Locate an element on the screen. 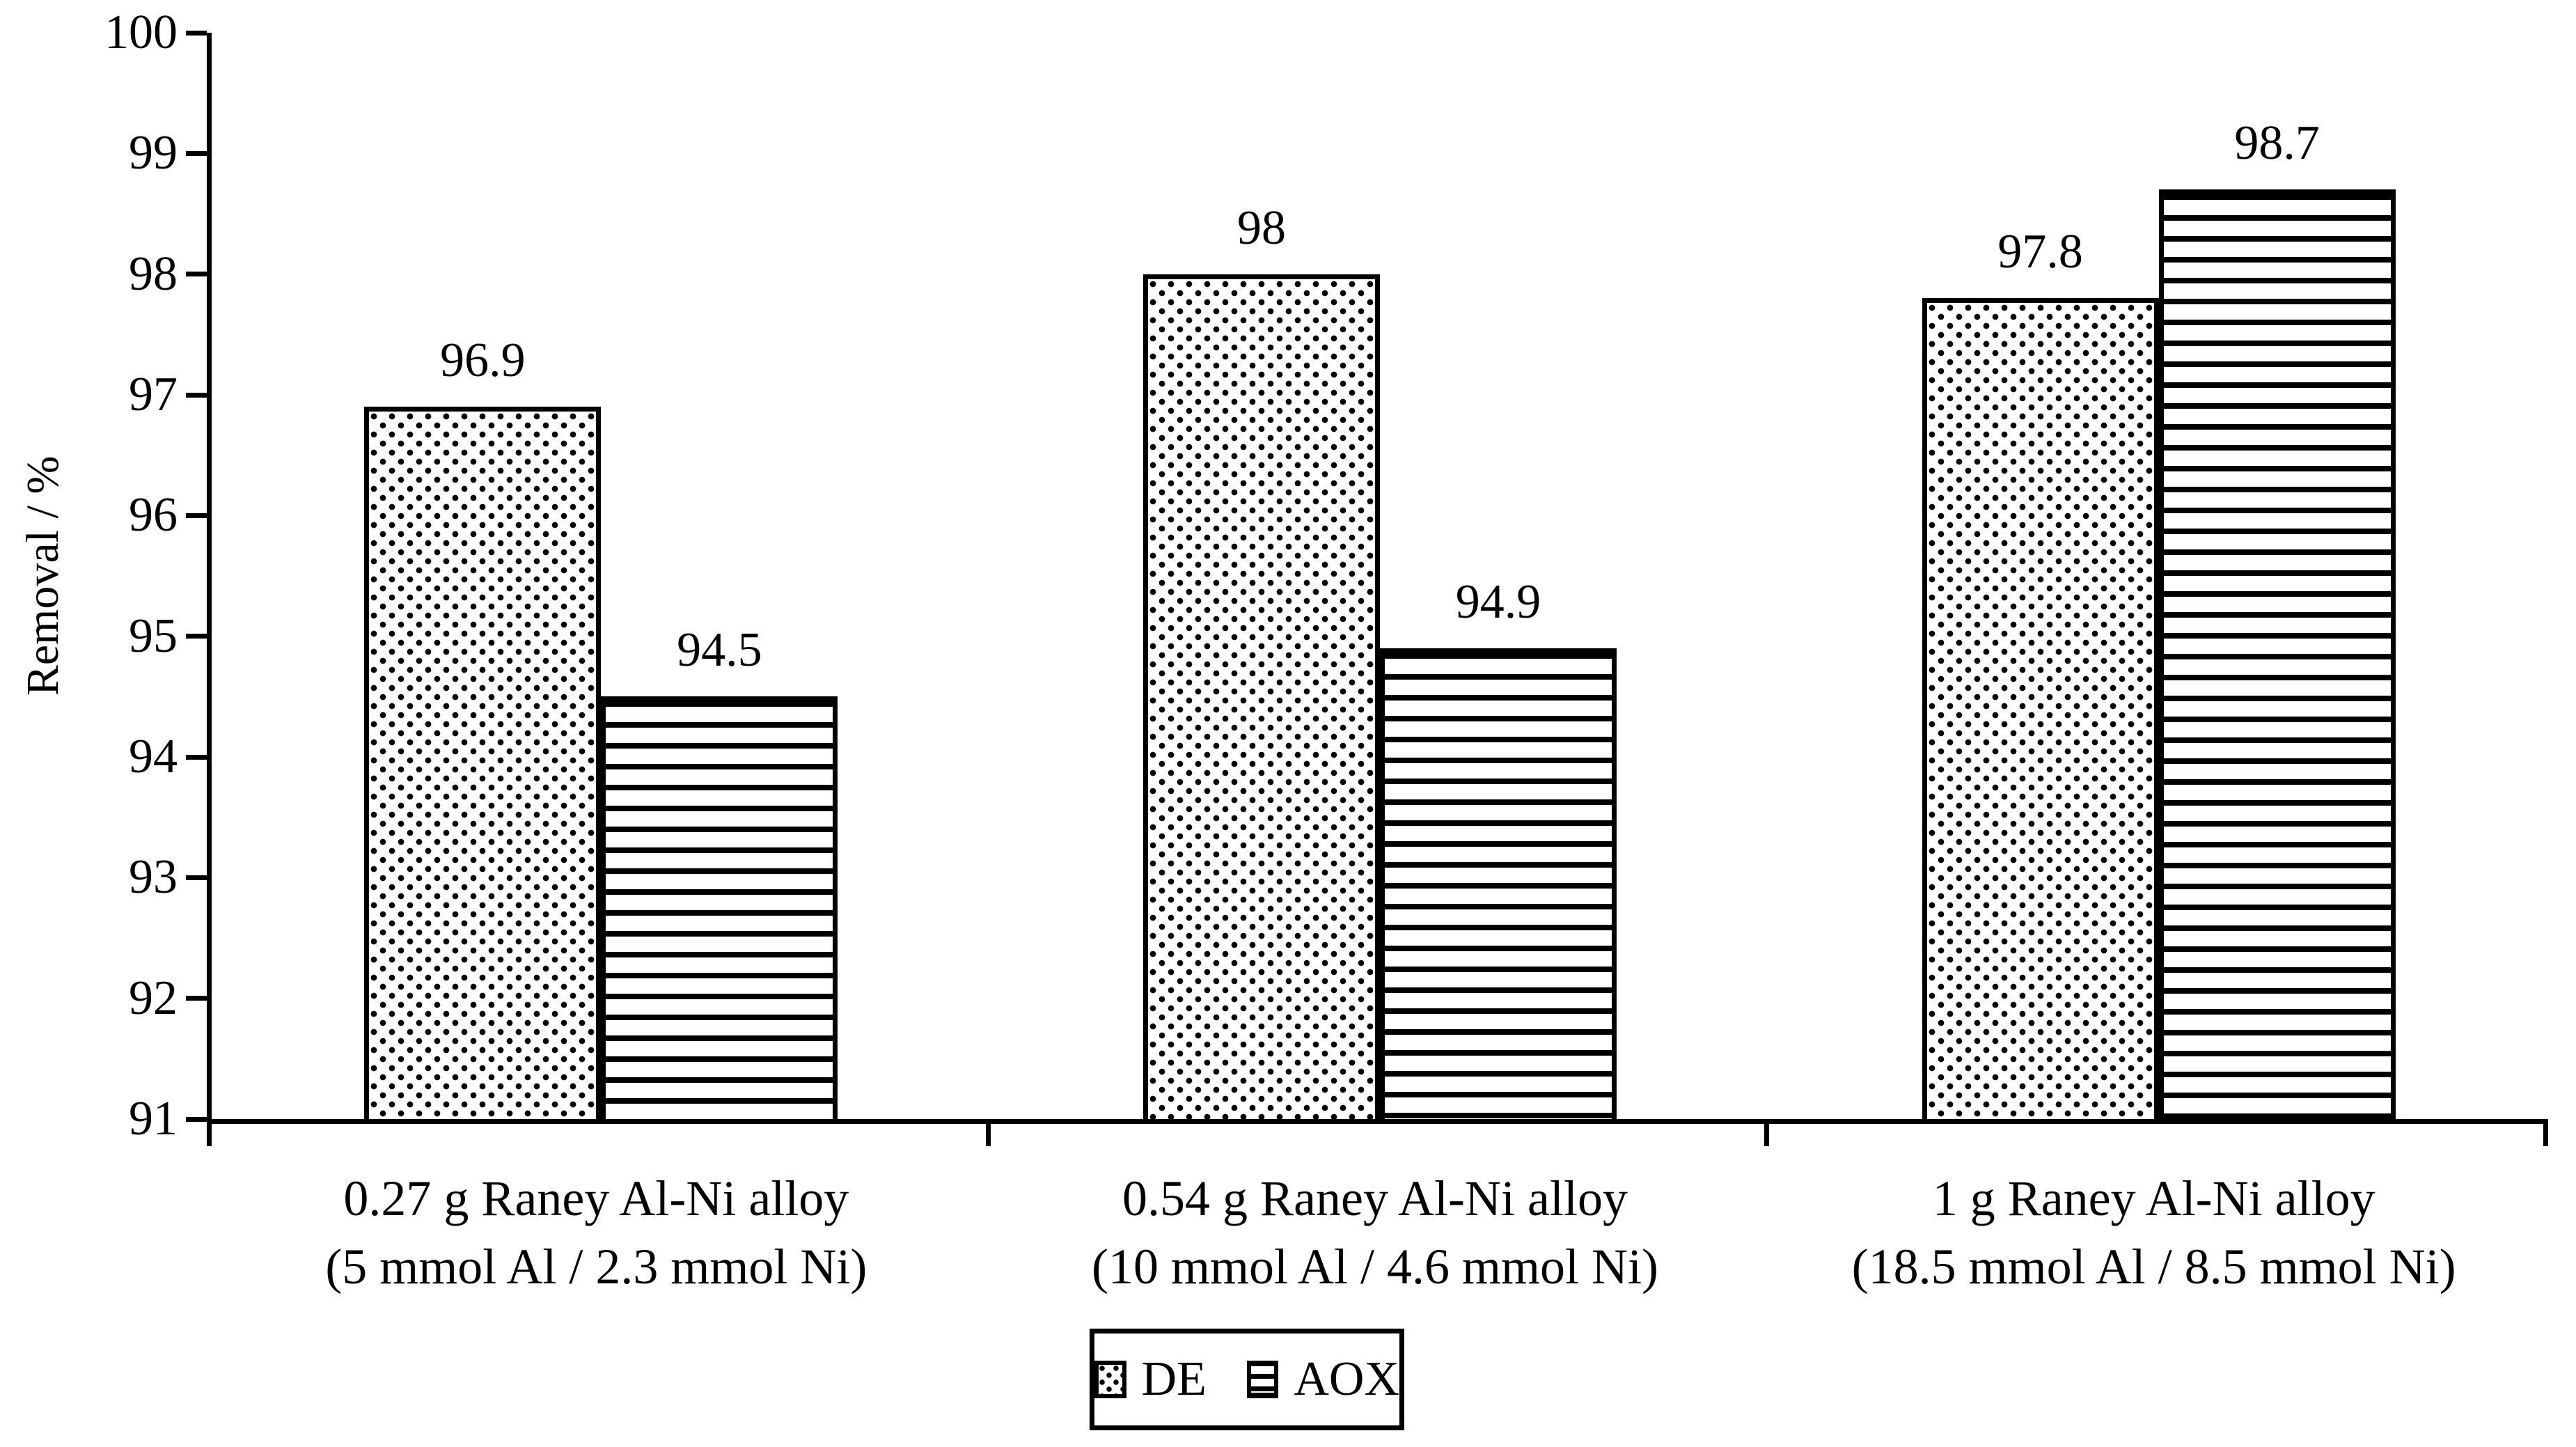 The height and width of the screenshot is (1447, 2576). data-label: 98 is located at coordinates (1261, 228).